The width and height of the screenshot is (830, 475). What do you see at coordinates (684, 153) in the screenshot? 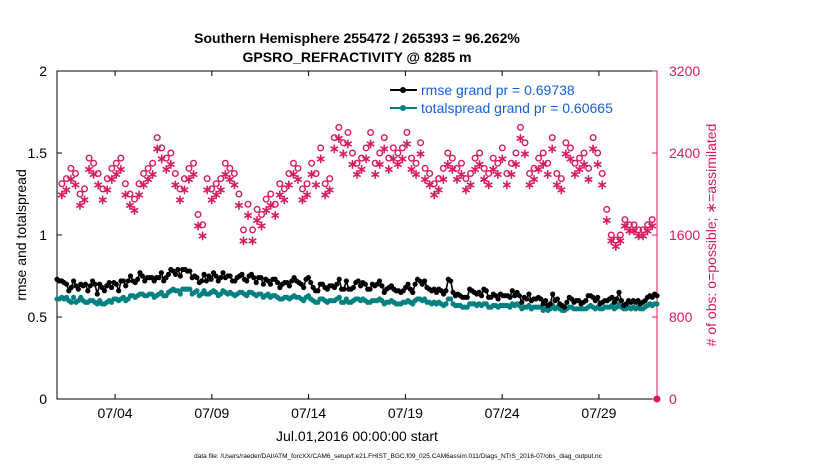
I see `y-right-tick-label: 2400` at bounding box center [684, 153].